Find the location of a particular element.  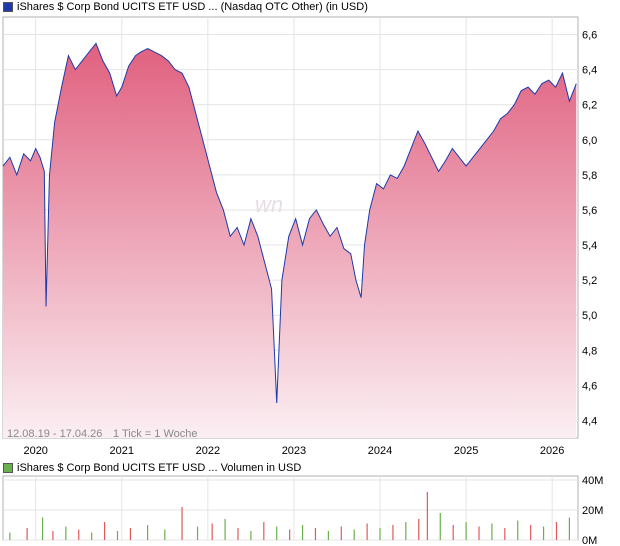

volume-bars is located at coordinates (289, 516).